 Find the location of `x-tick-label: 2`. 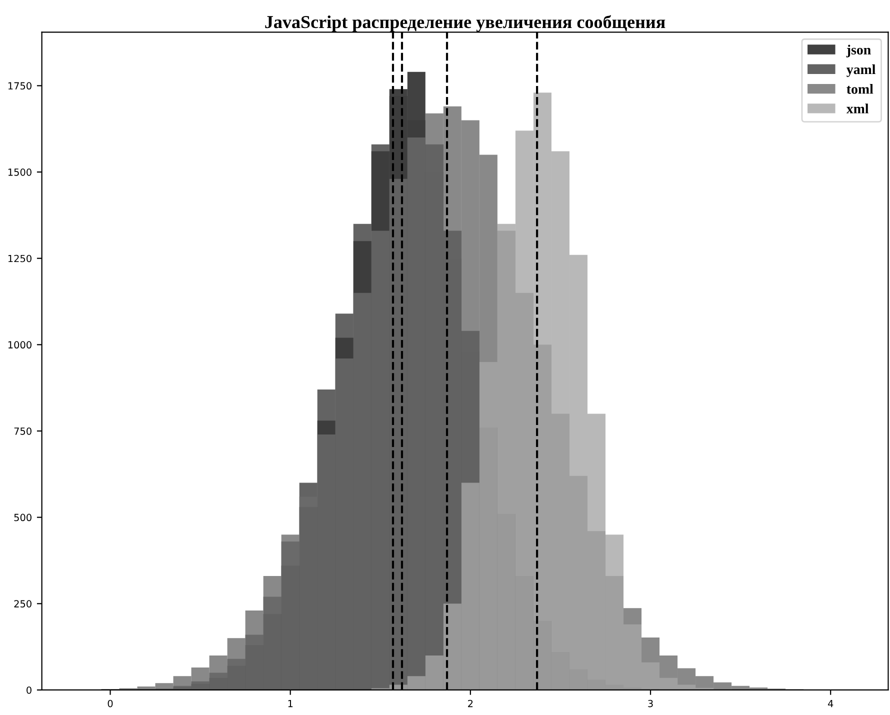

x-tick-label: 2 is located at coordinates (470, 704).